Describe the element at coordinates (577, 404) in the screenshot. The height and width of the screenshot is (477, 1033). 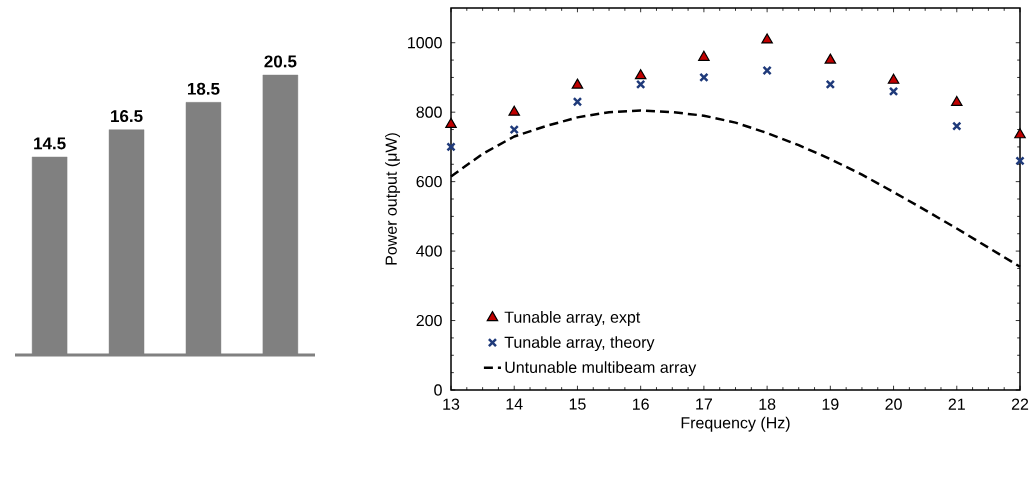
I see `x-tick-label: 15` at that location.